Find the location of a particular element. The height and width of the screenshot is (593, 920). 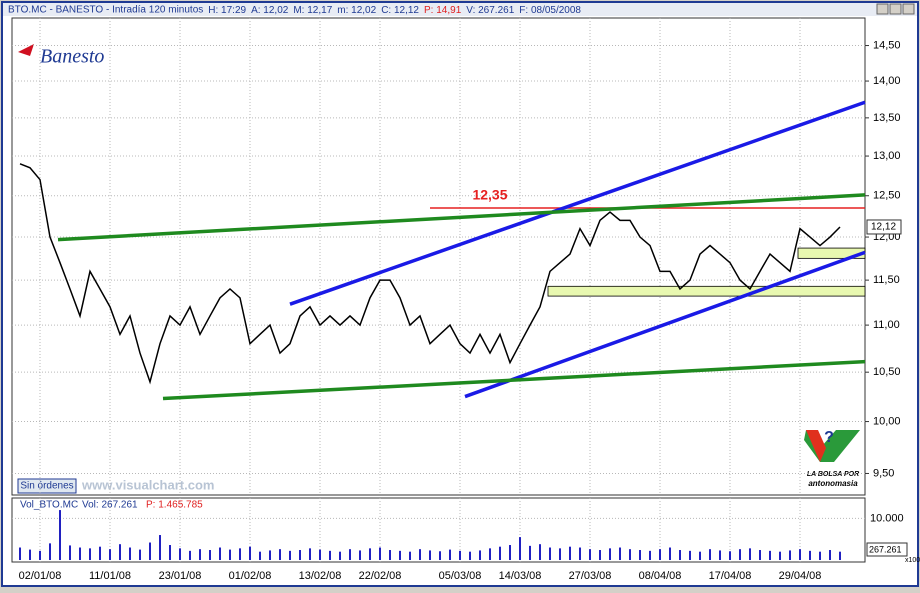

title-field: C: 12,12 is located at coordinates (400, 10).